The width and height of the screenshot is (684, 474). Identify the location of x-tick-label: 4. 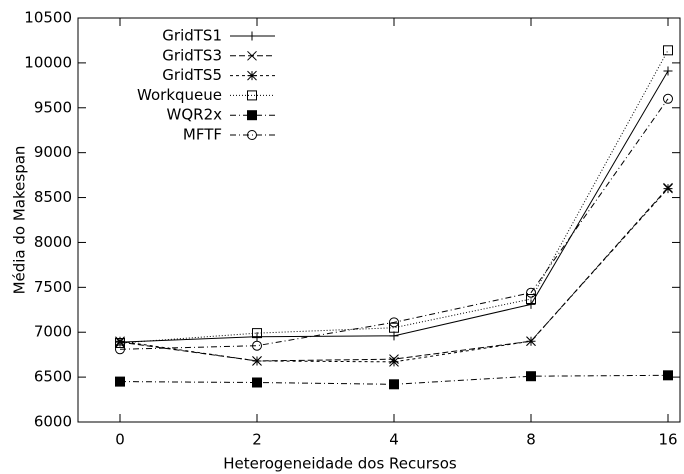
(394, 440).